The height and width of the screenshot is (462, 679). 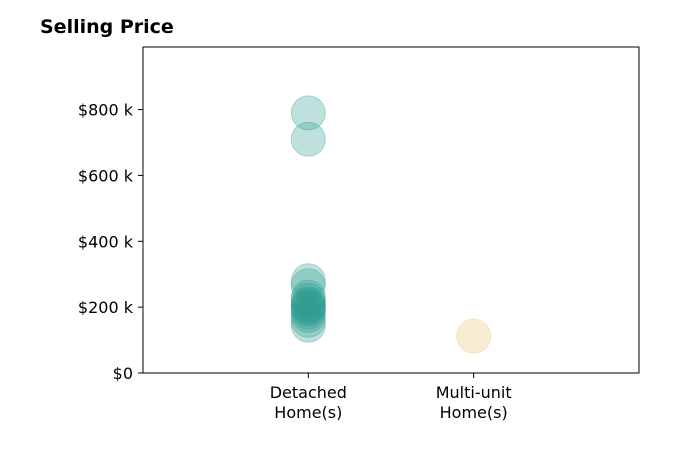 I want to click on x-axis: Detached Home(s) Multi-unit Home(s), so click(x=391, y=397).